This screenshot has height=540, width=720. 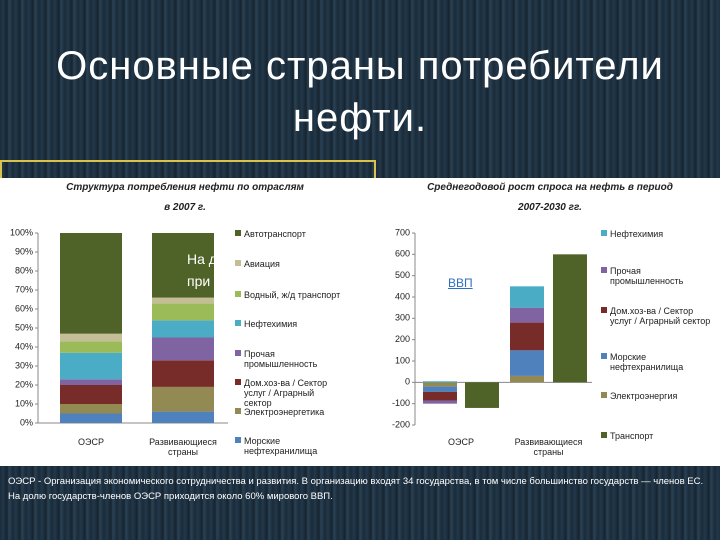 What do you see at coordinates (402, 339) in the screenshot?
I see `y-tick-label: 200` at bounding box center [402, 339].